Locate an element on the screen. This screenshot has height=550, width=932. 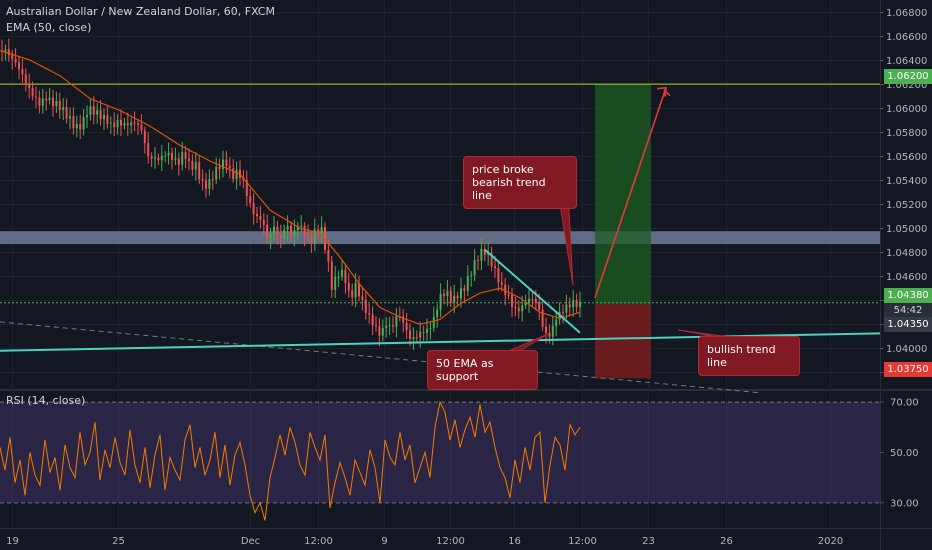
x-tick-label: 23 is located at coordinates (648, 541).